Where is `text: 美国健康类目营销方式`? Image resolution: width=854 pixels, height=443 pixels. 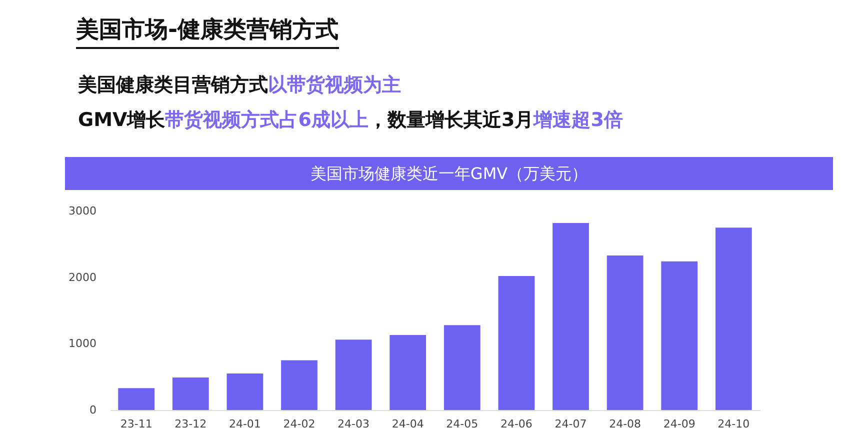
text: 美国健康类目营销方式 is located at coordinates (173, 85).